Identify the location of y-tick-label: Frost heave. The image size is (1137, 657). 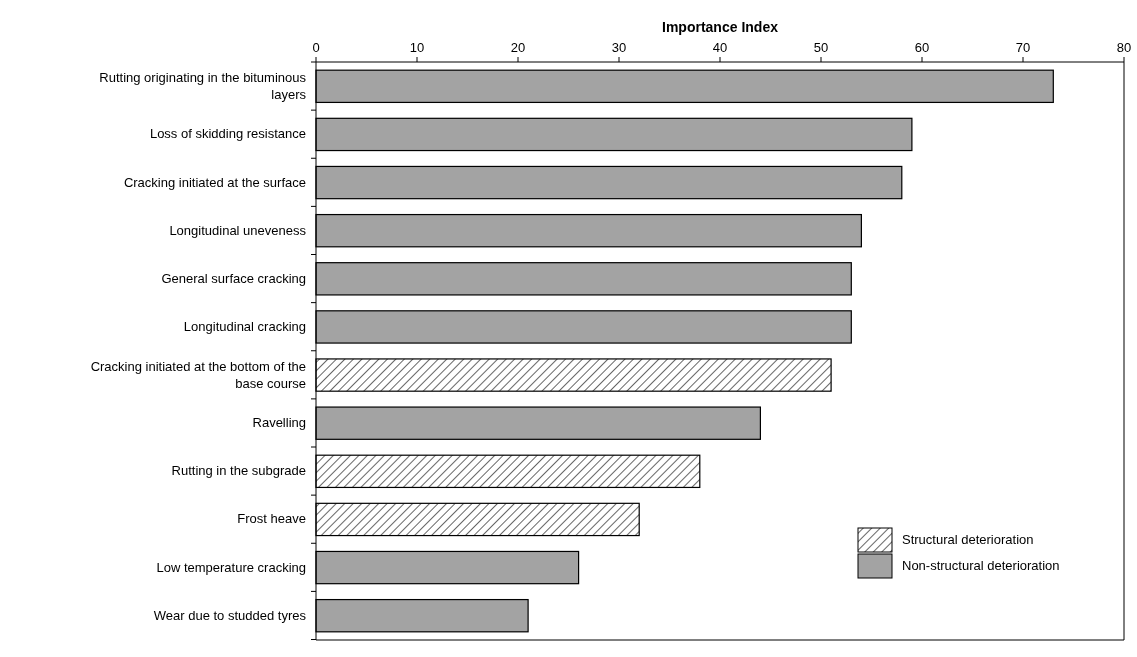
(271, 519).